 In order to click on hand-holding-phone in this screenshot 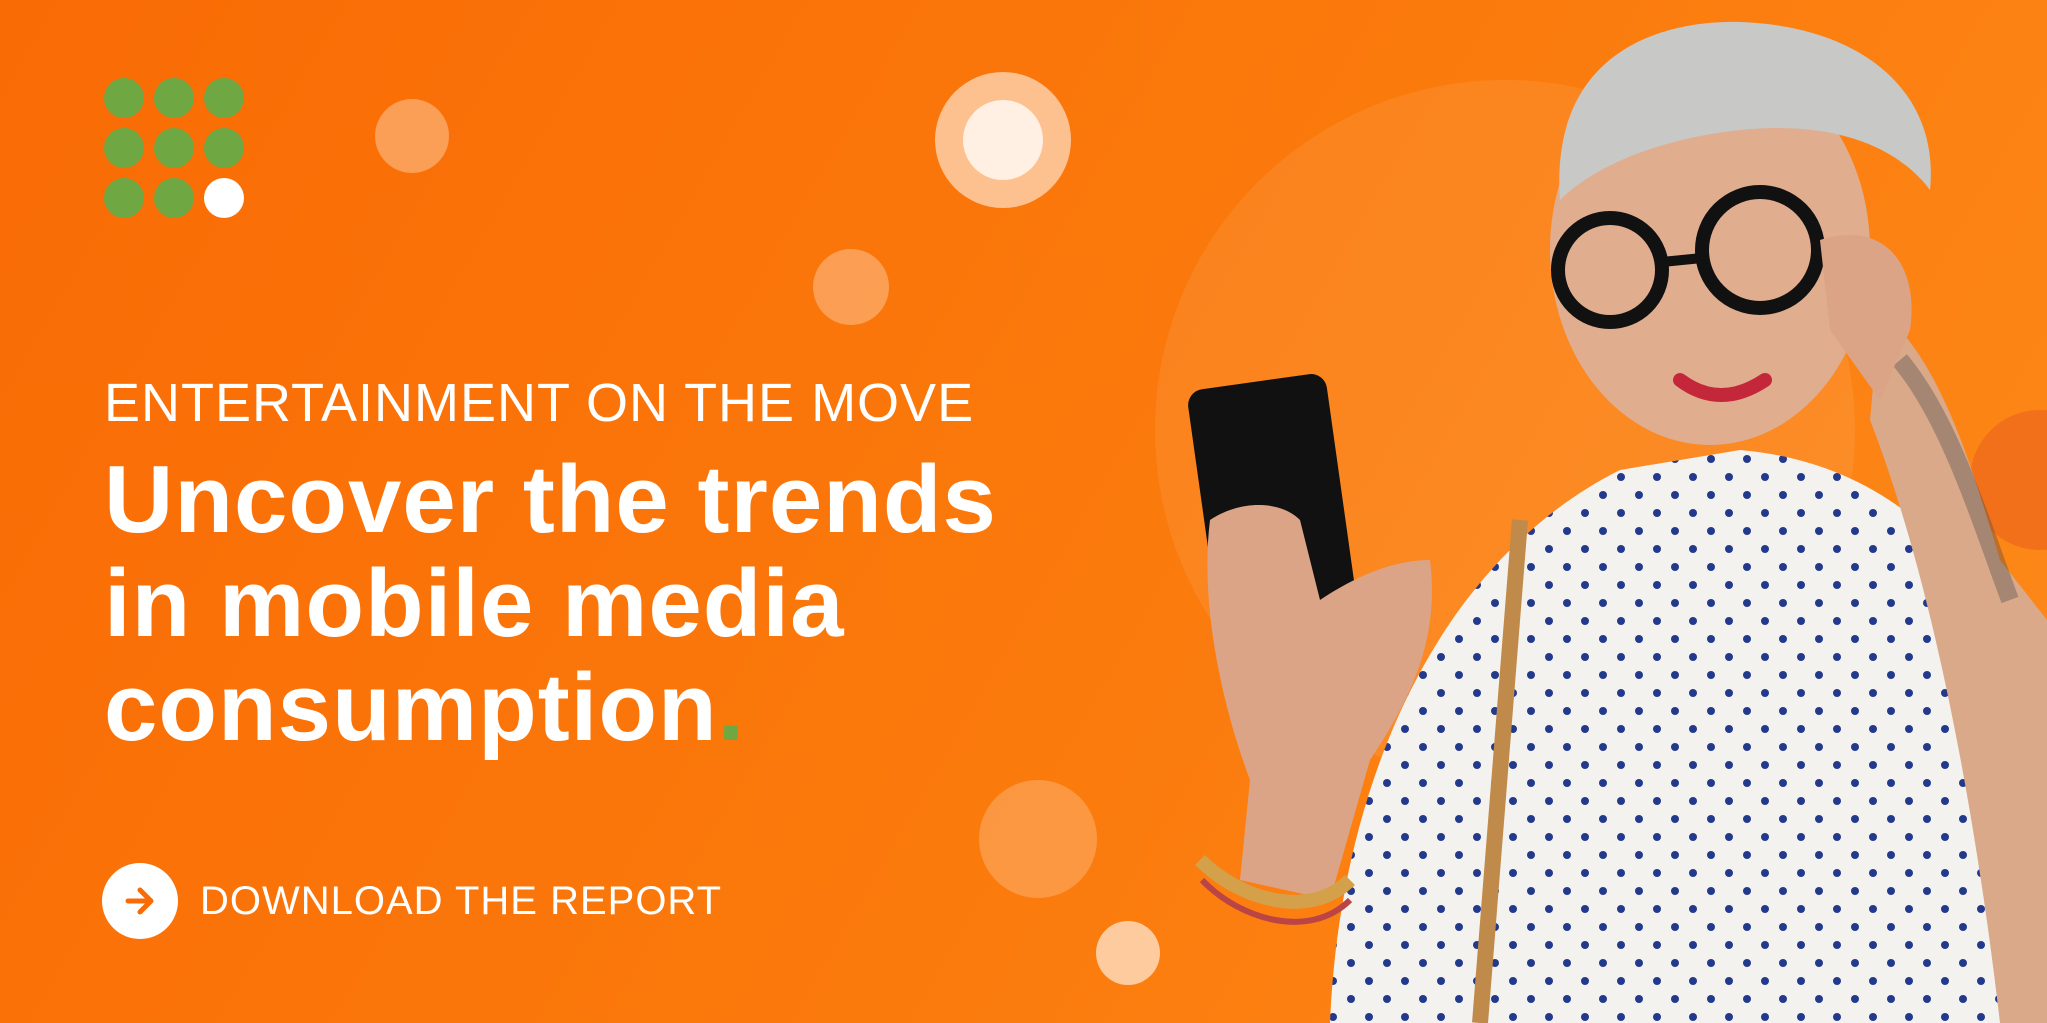, I will do `click(1319, 702)`.